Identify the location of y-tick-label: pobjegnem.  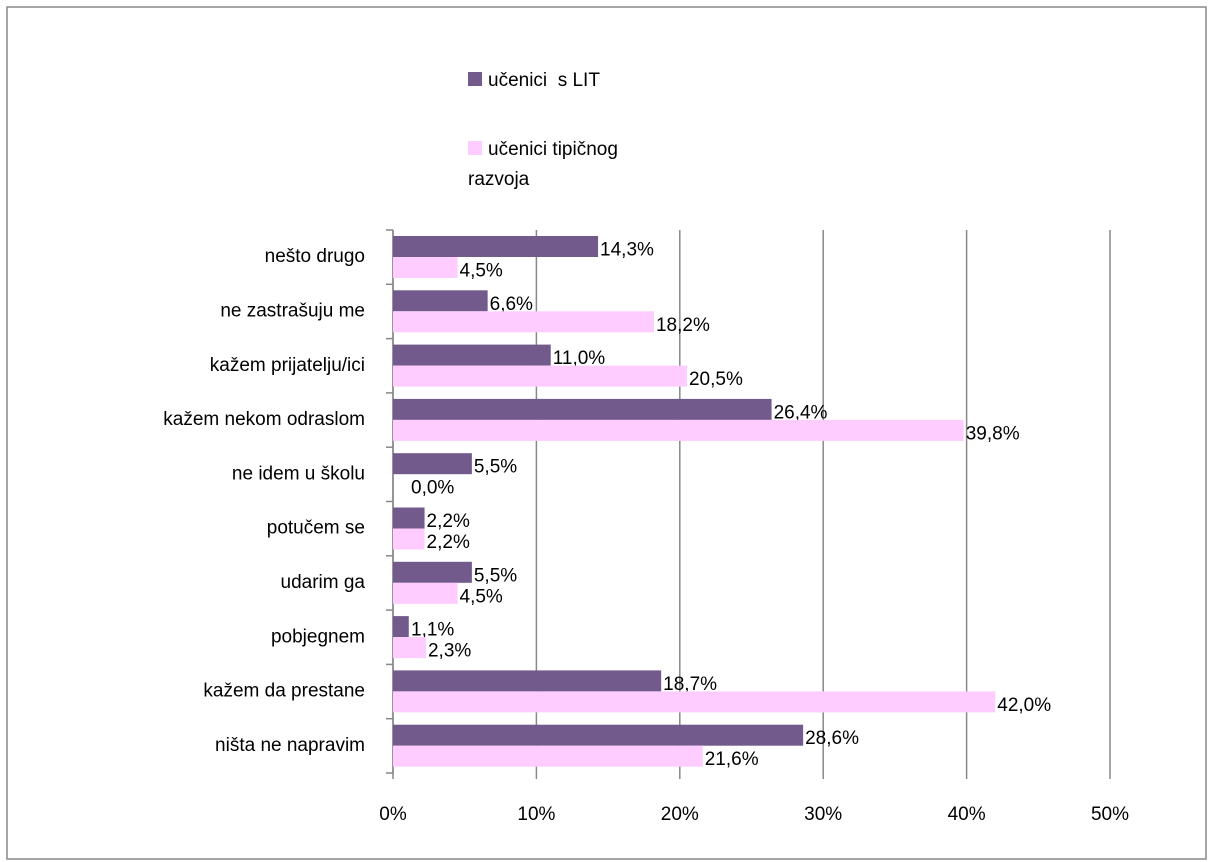
(318, 636).